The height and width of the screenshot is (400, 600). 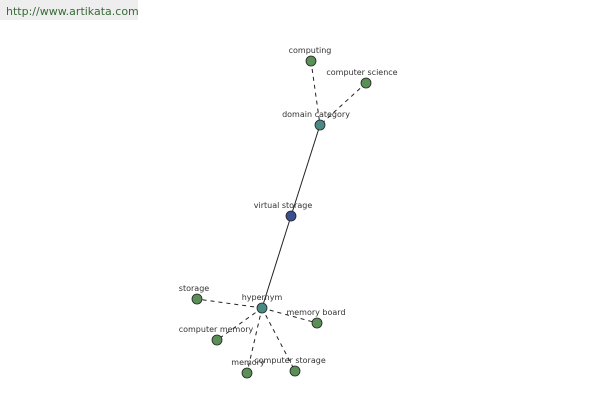 I want to click on node-label: domain category, so click(x=316, y=114).